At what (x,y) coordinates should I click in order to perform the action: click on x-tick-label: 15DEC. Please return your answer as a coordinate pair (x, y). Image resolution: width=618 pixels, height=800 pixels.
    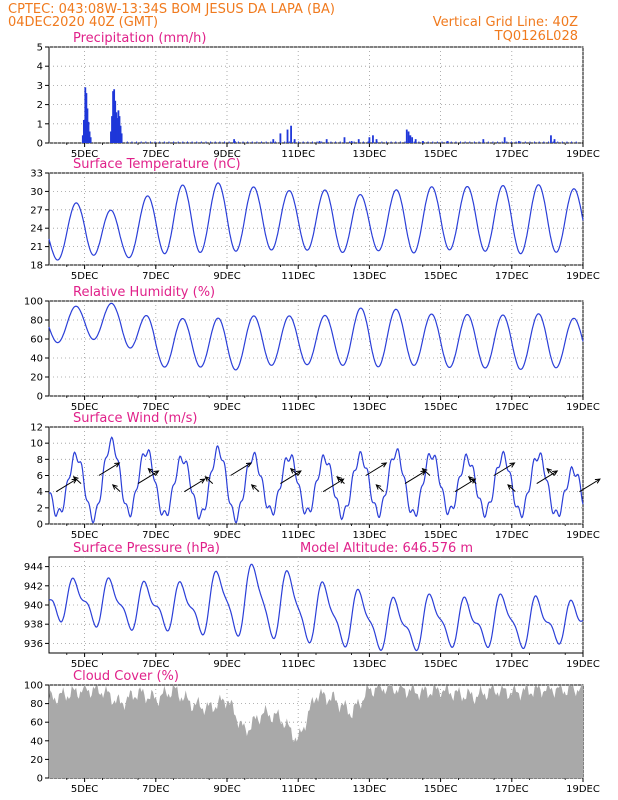
    Looking at the image, I should click on (441, 789).